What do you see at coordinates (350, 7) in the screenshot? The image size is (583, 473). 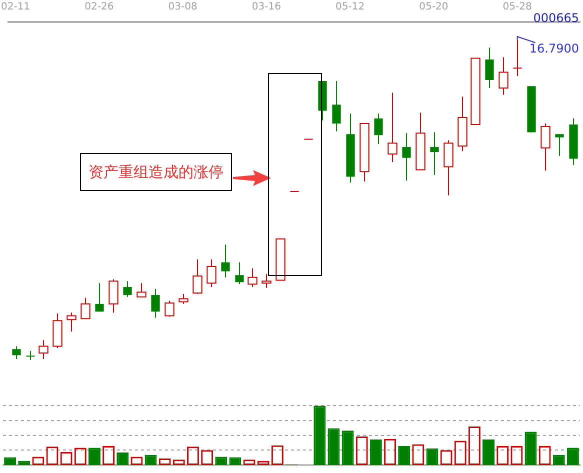 I see `x-tick-label: 05-12` at bounding box center [350, 7].